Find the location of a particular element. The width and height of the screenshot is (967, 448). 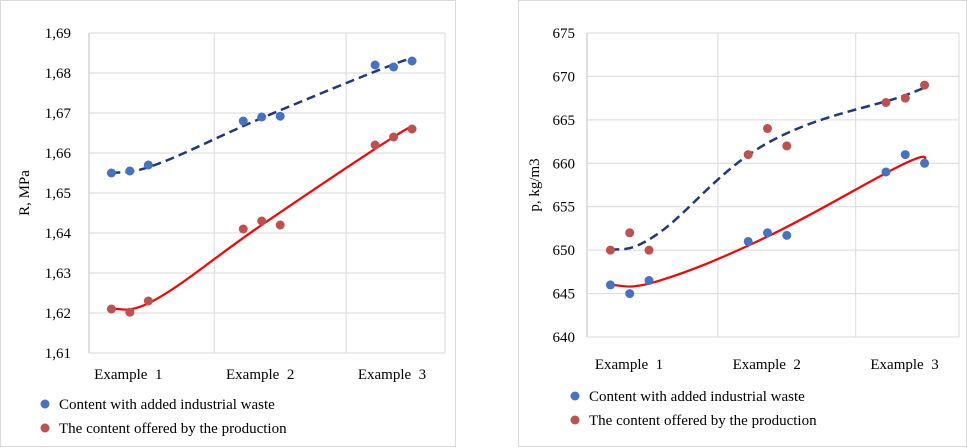

y-axis-label: p, kg/m3 is located at coordinates (535, 184).